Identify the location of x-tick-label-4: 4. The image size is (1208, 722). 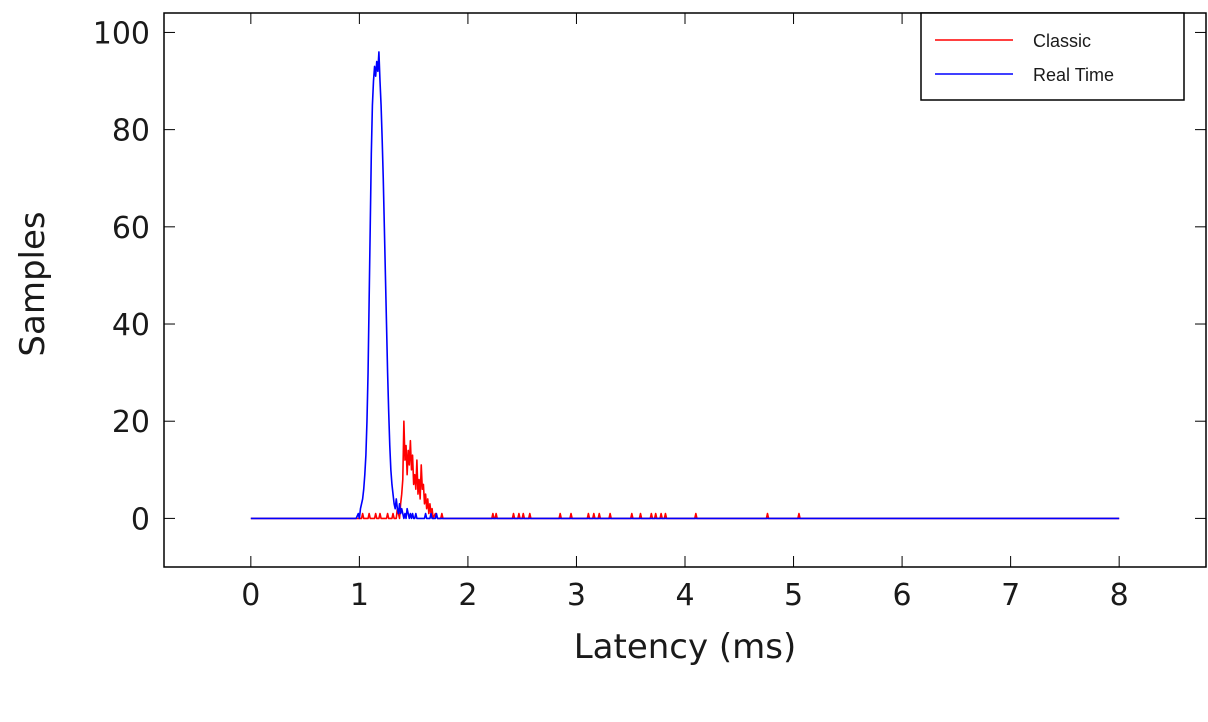
(684, 595).